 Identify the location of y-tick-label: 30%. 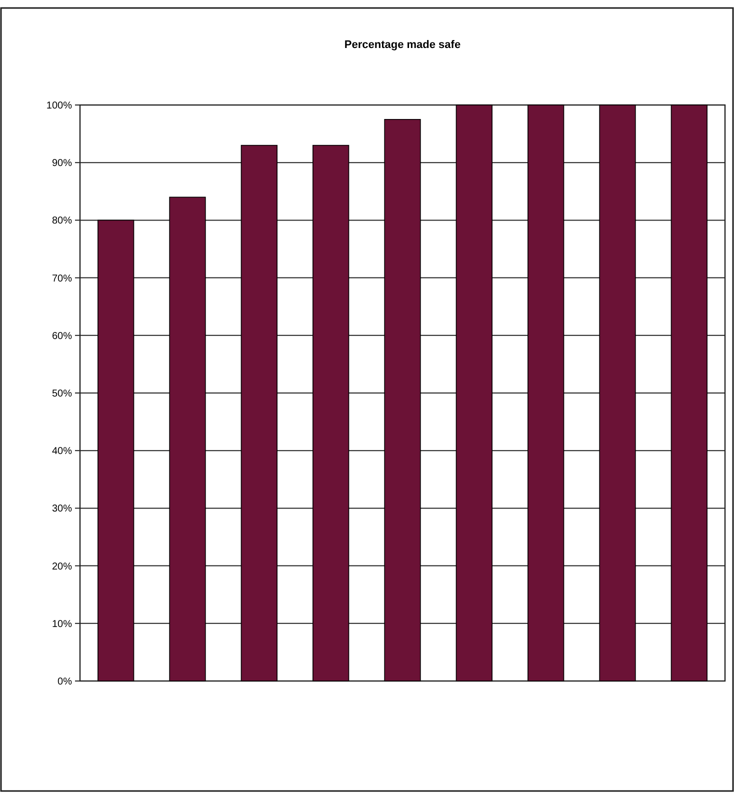
(62, 509).